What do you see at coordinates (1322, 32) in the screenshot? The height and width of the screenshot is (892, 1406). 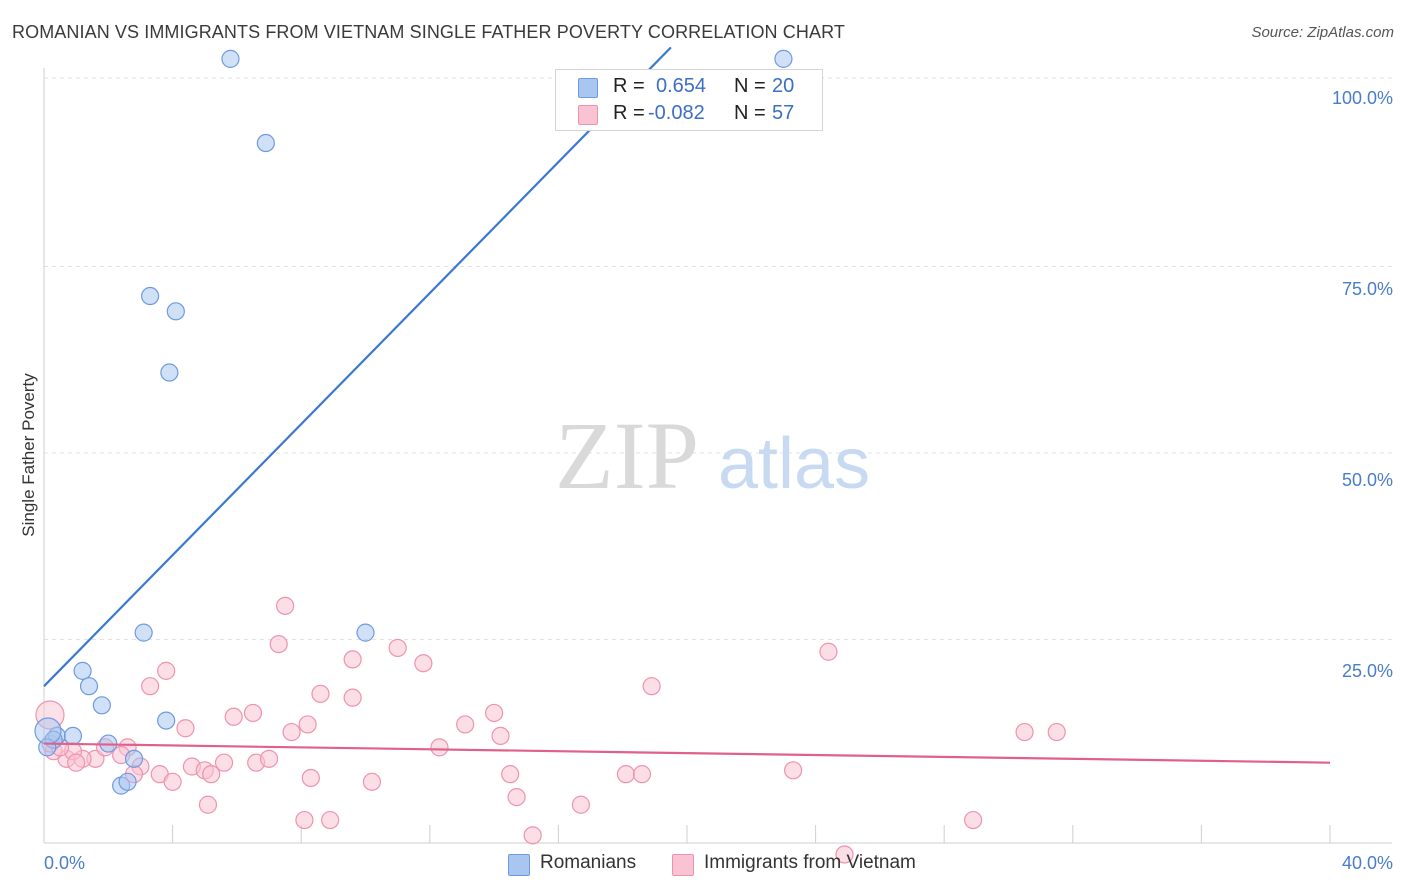 I see `source-label: Source: ZipAtlas.com` at bounding box center [1322, 32].